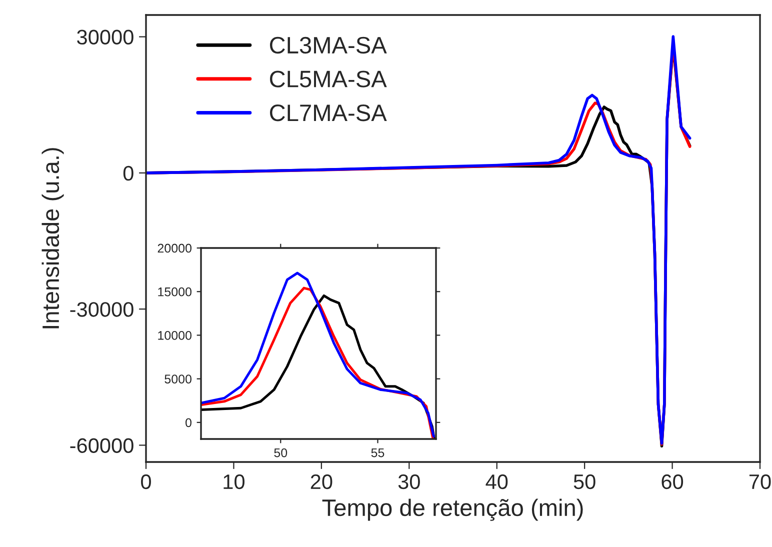  I want to click on x-tick-label: 0, so click(146, 482).